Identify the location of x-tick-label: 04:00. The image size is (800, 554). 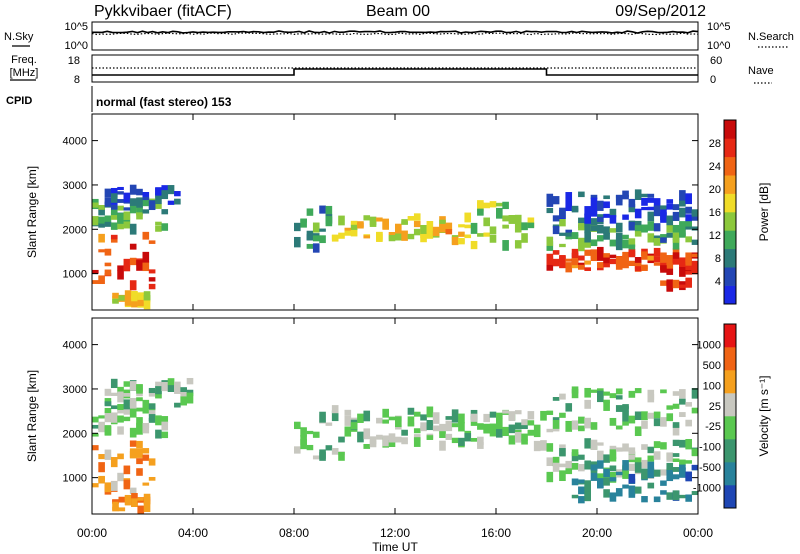
(193, 533).